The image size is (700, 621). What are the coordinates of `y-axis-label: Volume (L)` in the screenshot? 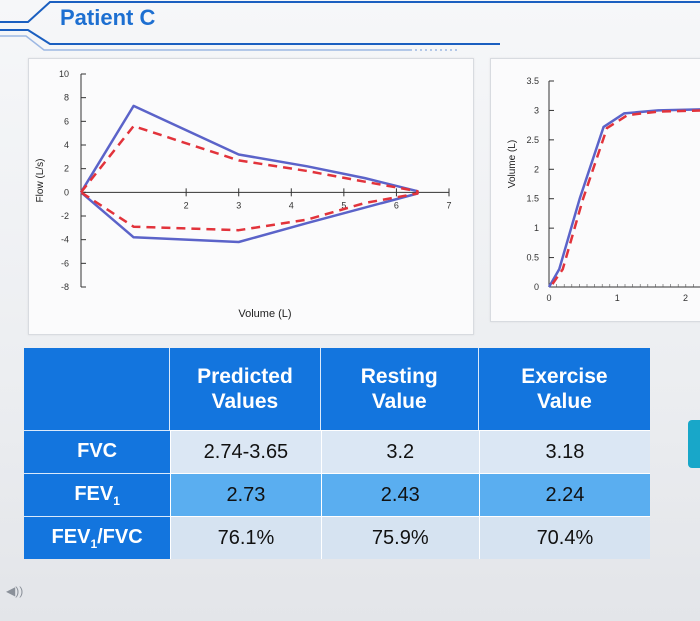 It's located at (512, 164).